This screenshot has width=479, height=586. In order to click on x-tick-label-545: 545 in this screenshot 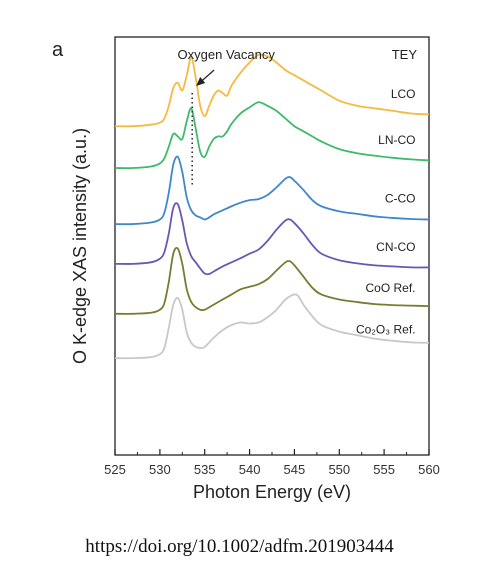, I will do `click(295, 469)`.